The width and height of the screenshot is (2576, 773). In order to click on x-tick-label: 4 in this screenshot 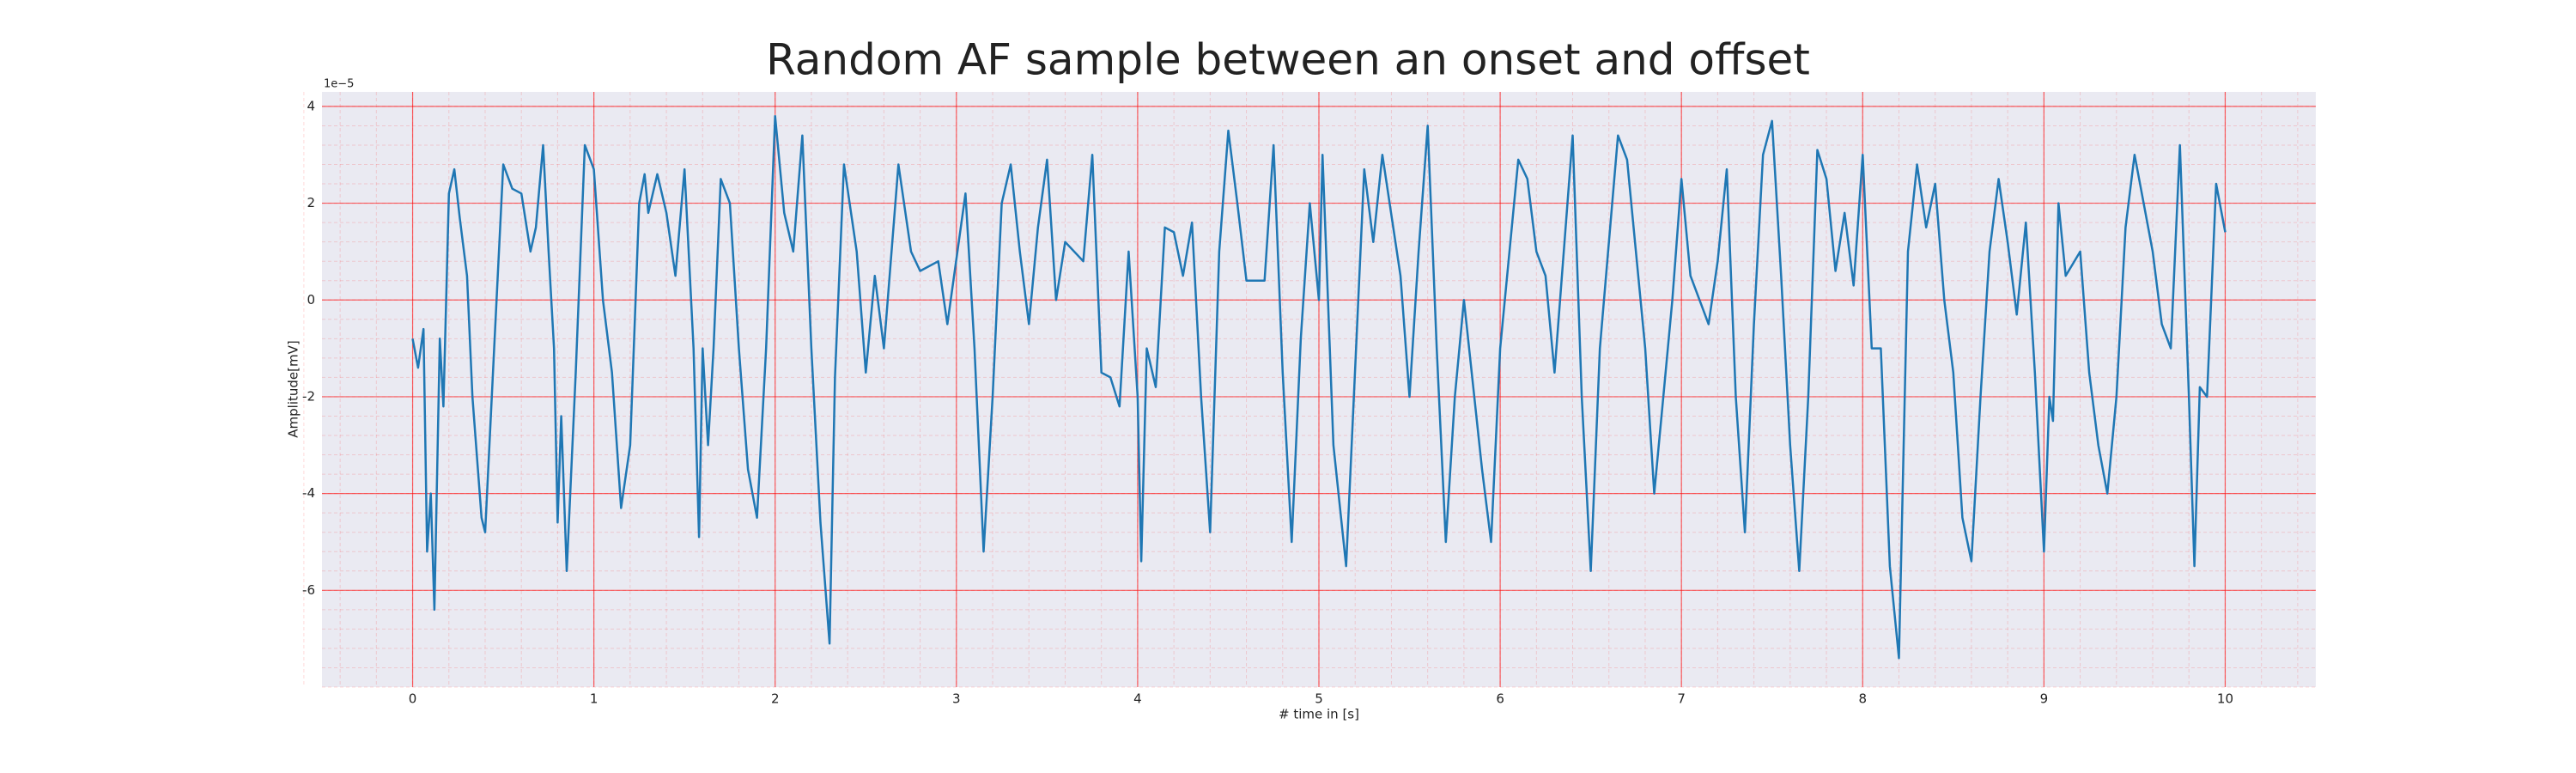, I will do `click(1137, 699)`.